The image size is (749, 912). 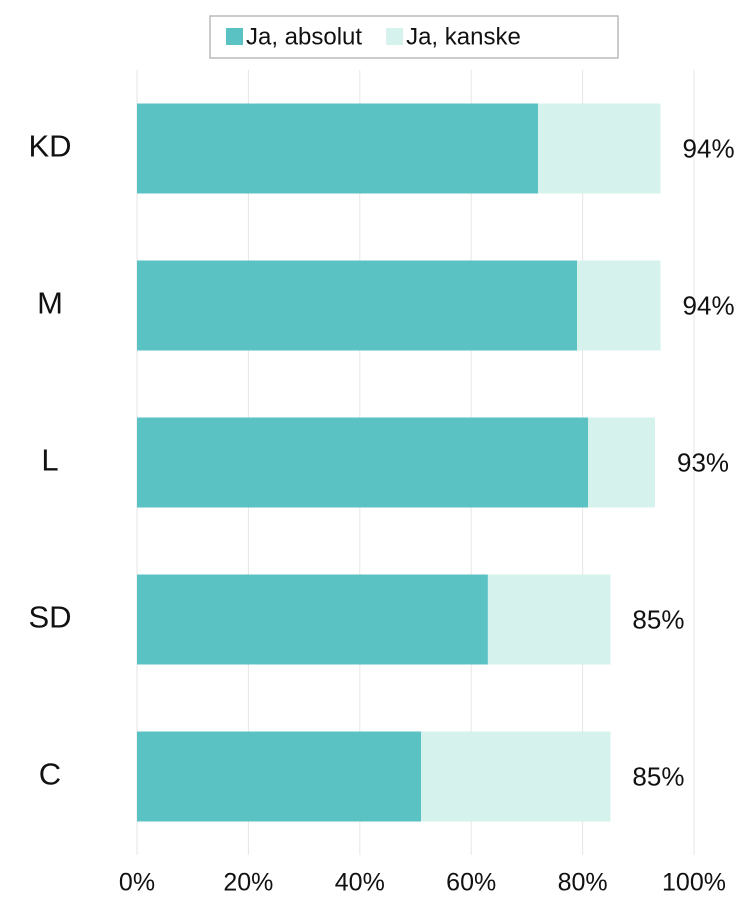 What do you see at coordinates (463, 36) in the screenshot?
I see `legend-label: Ja, kanske` at bounding box center [463, 36].